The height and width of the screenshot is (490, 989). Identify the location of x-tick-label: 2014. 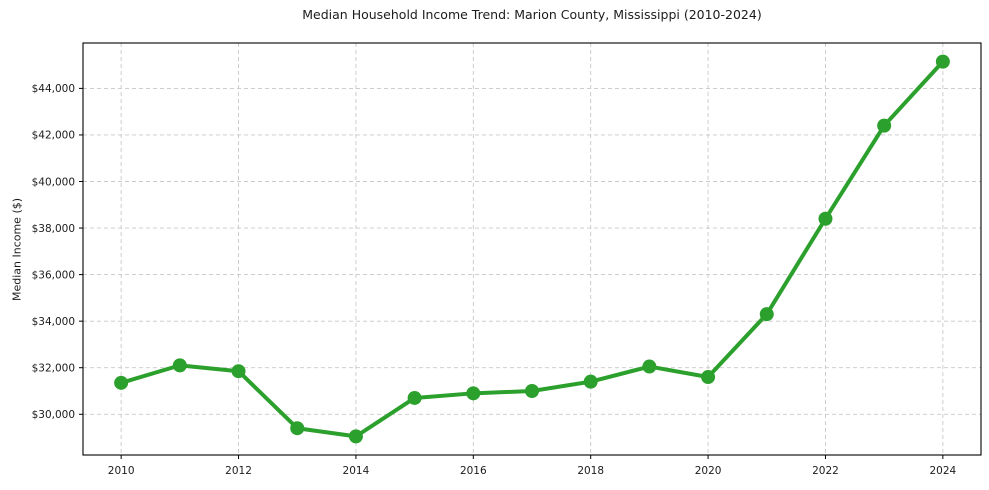
(356, 471).